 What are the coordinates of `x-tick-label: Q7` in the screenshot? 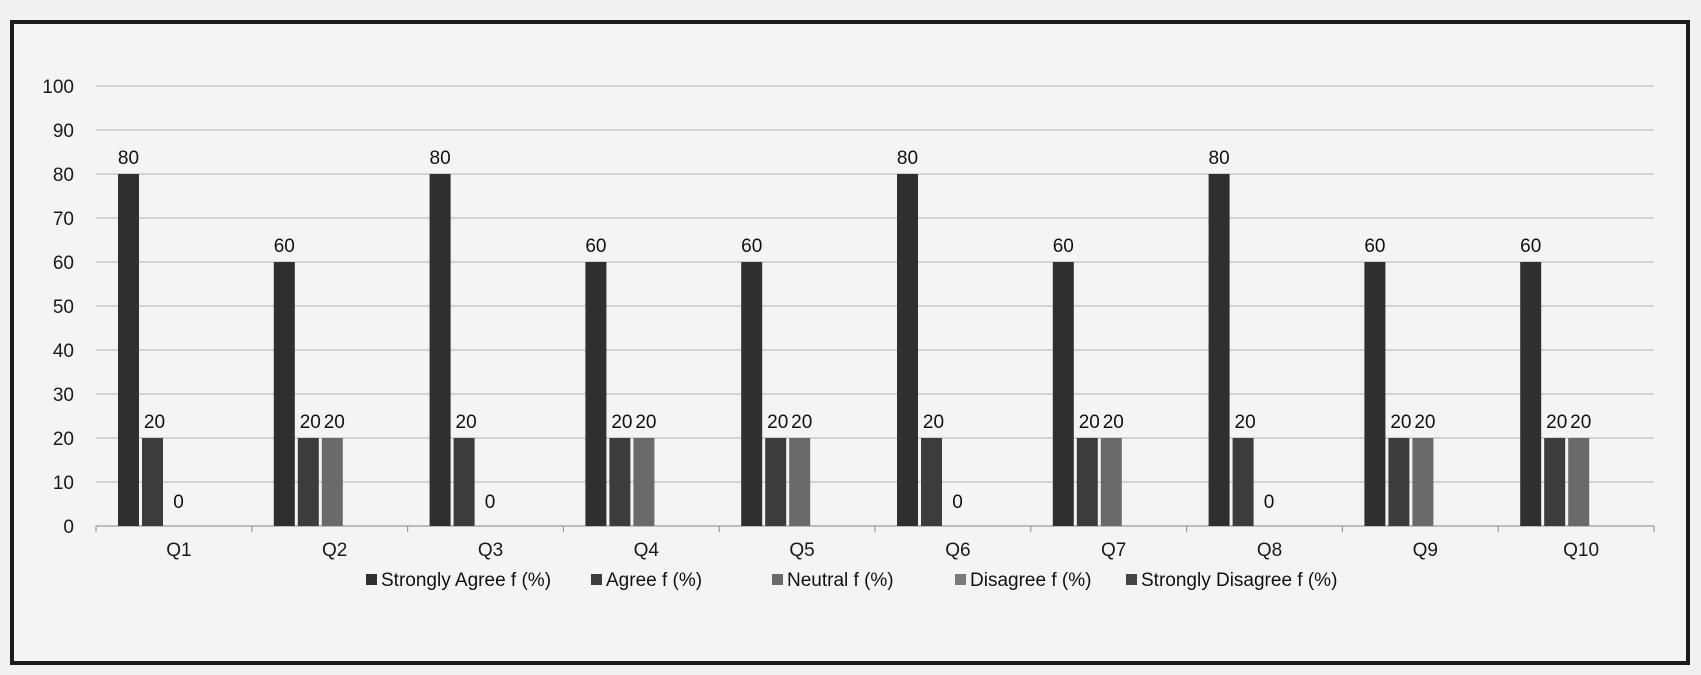 It's located at (1113, 550).